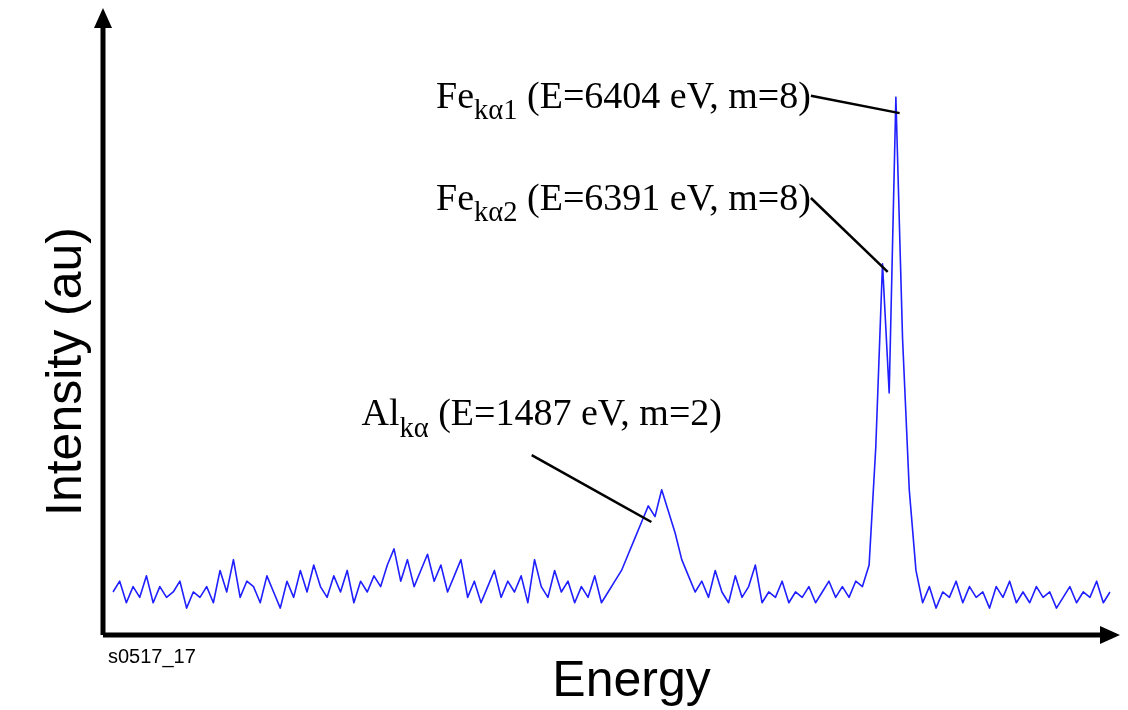 The height and width of the screenshot is (710, 1128). Describe the element at coordinates (631, 679) in the screenshot. I see `x-axis-title: Energy` at that location.